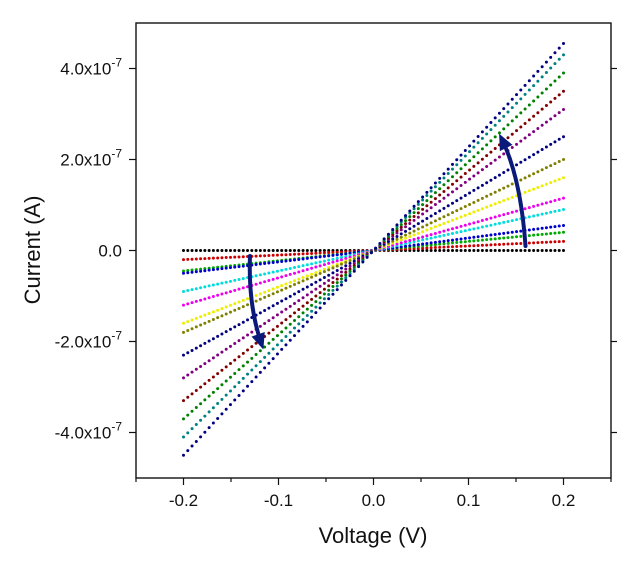 The width and height of the screenshot is (631, 564). I want to click on y-tick-mantissa: 4.0x10, so click(85, 69).